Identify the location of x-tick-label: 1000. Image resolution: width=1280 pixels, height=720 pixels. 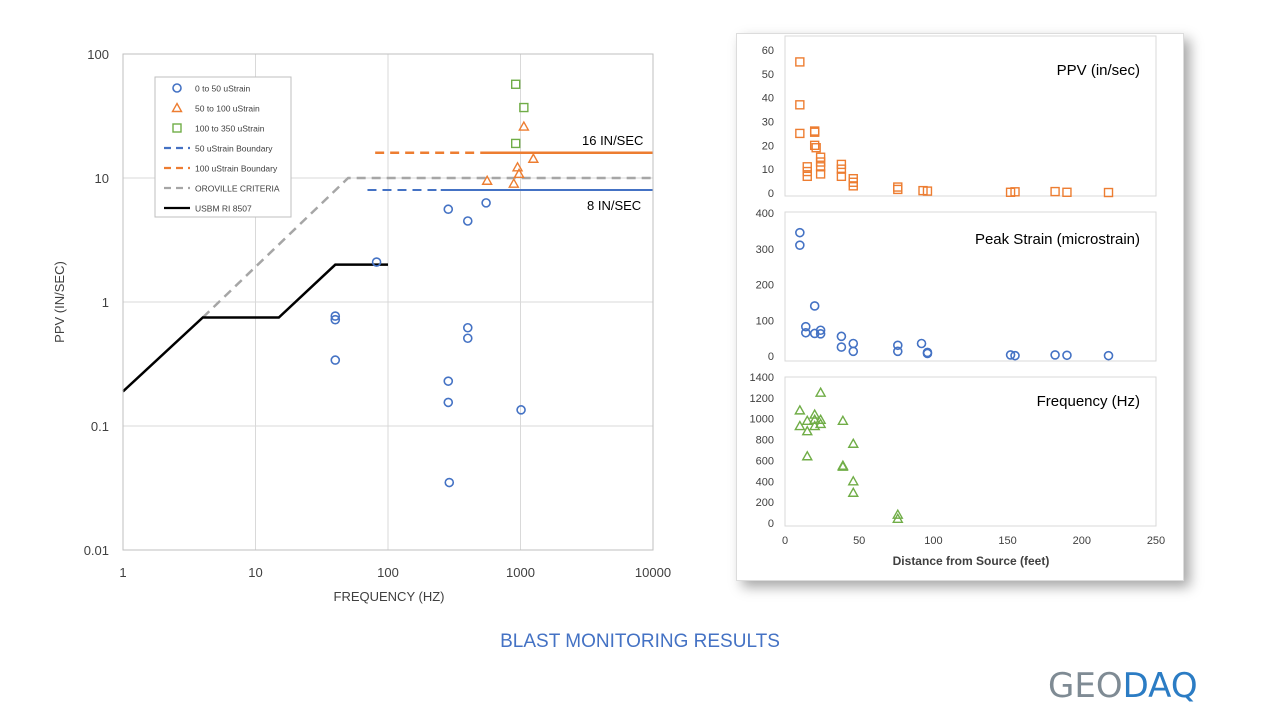
(520, 572).